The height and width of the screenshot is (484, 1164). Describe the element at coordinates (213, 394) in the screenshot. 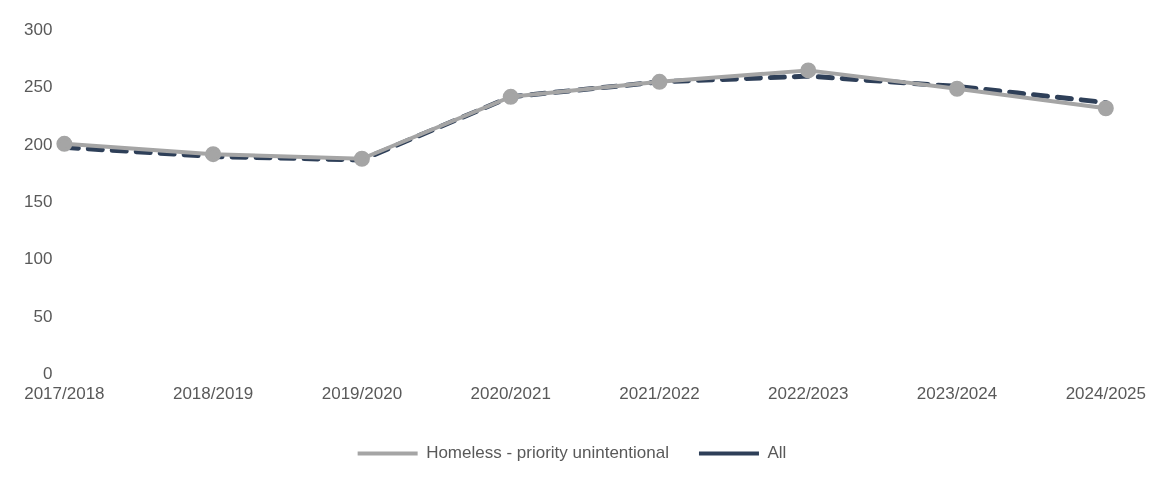

I see `x-tick-label: 2018/2019` at that location.